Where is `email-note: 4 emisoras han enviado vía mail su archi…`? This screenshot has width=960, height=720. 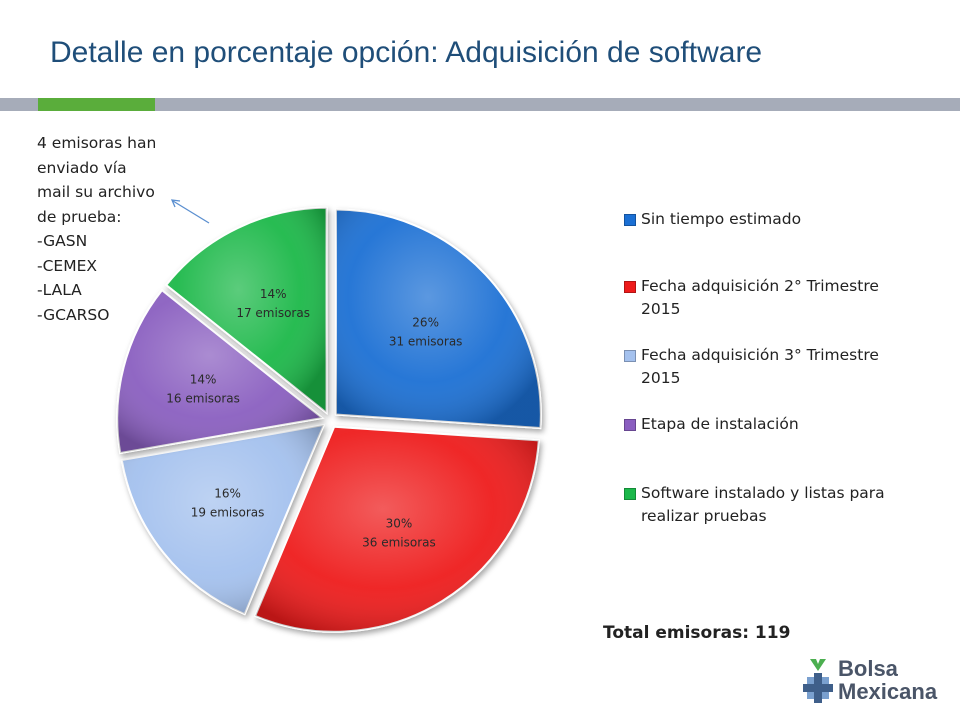
email-note: 4 emisoras han enviado vía mail su archi… is located at coordinates (107, 229).